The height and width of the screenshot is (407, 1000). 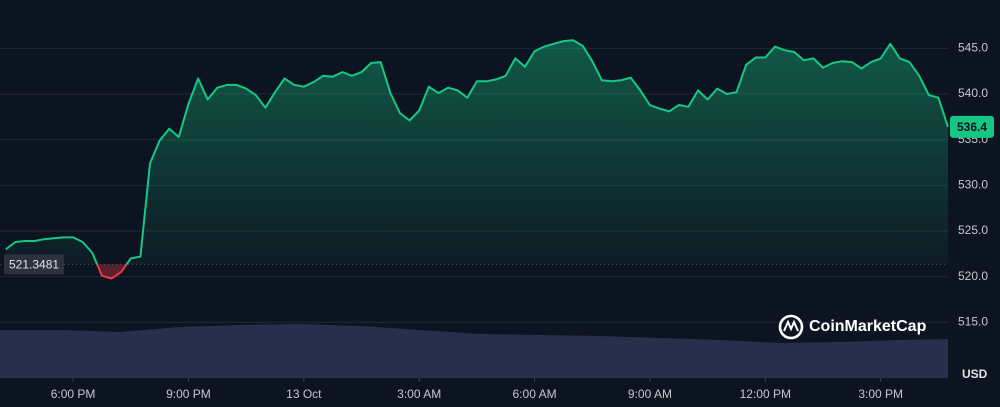 What do you see at coordinates (73, 394) in the screenshot?
I see `x-tick-label: 6:00 PM` at bounding box center [73, 394].